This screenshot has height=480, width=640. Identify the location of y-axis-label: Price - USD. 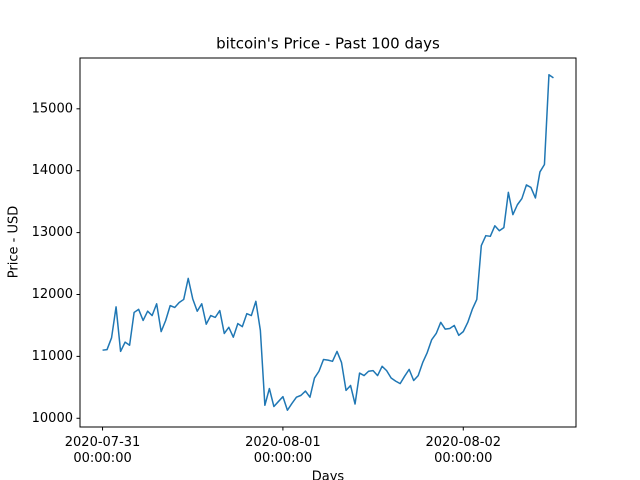
(14, 242).